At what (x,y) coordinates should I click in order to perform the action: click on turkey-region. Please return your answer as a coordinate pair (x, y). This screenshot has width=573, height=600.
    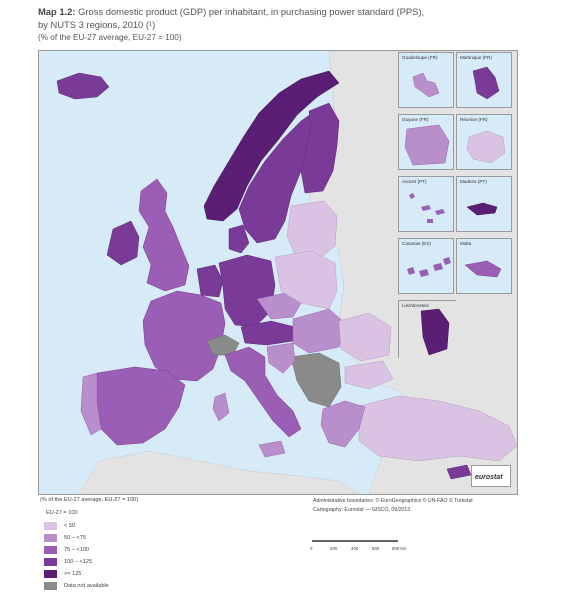
    Looking at the image, I should click on (437, 428).